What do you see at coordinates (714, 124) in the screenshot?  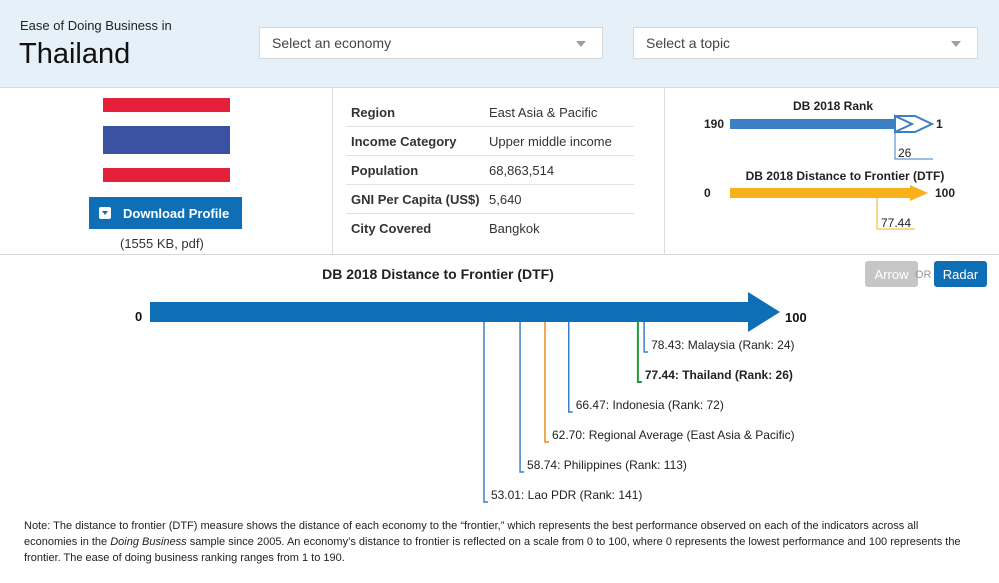 I see `rank-start-label: 190` at bounding box center [714, 124].